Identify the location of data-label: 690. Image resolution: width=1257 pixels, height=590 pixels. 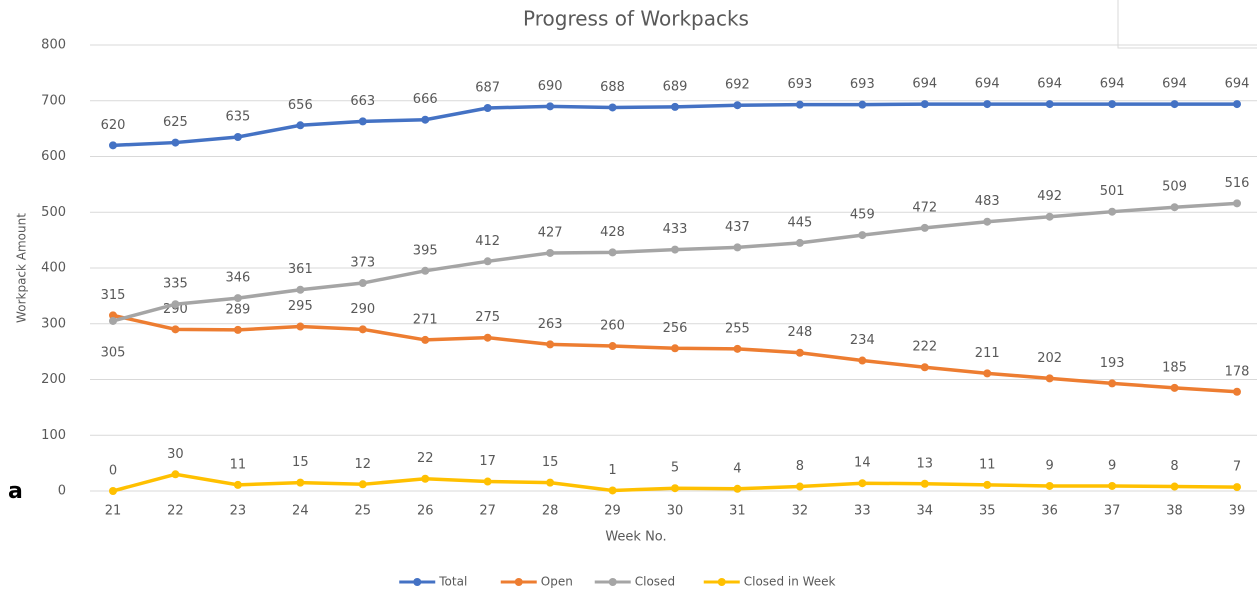
(550, 86).